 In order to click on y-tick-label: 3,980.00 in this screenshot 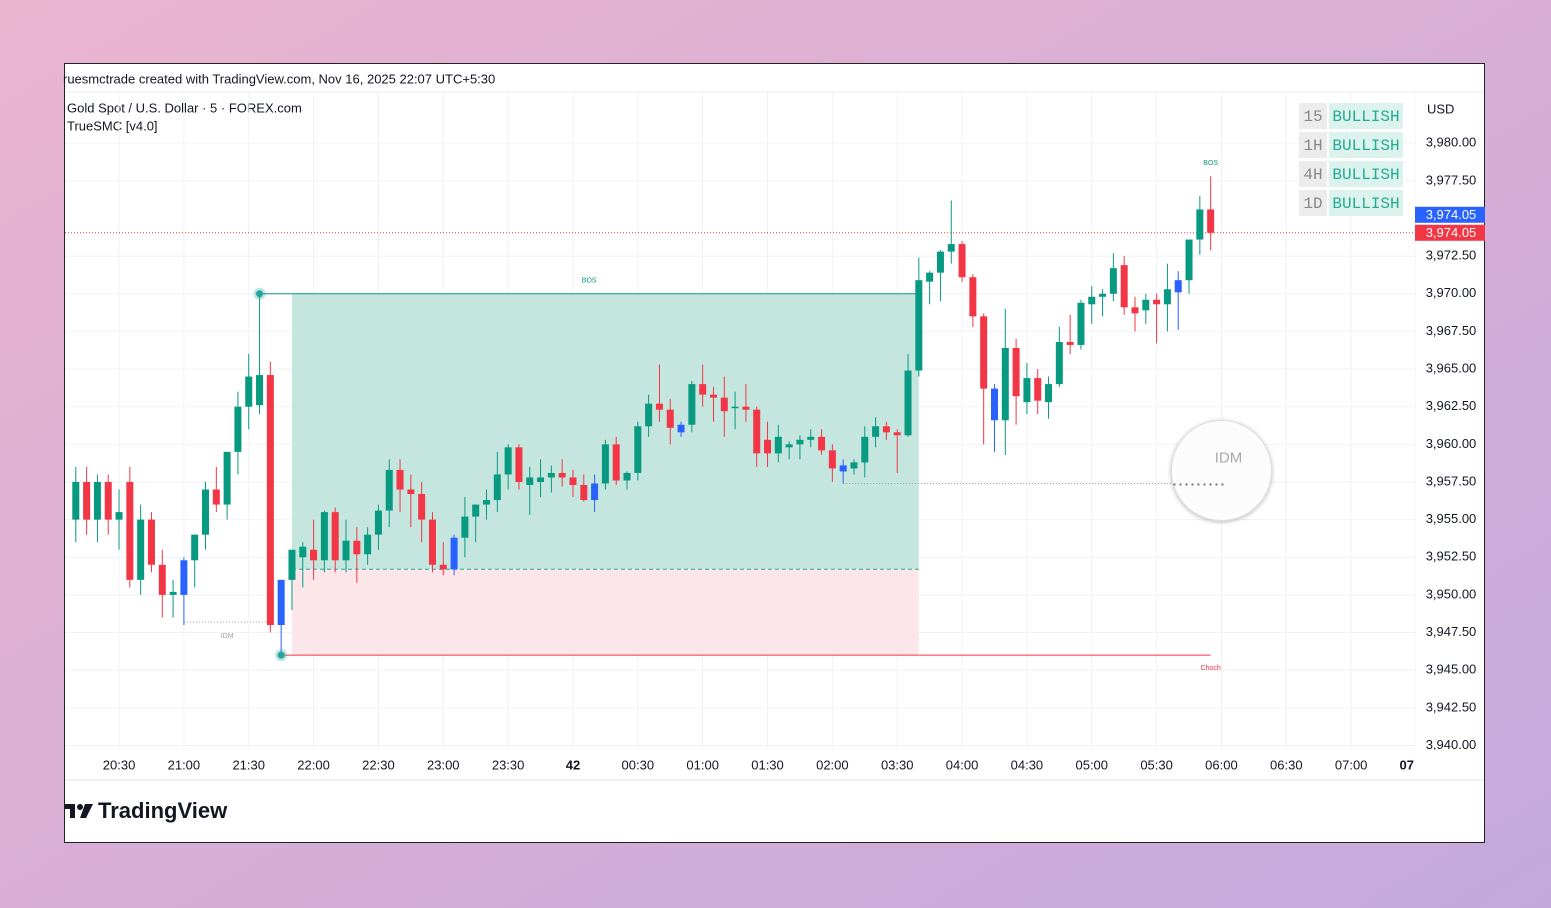, I will do `click(1451, 142)`.